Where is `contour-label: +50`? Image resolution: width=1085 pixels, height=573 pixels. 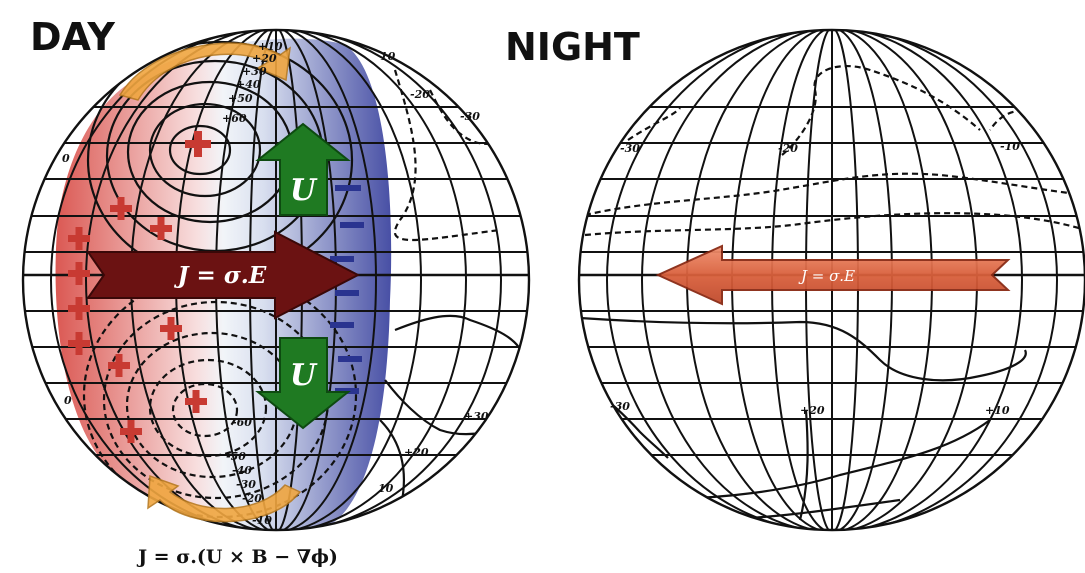 contour-label: +50 is located at coordinates (240, 98).